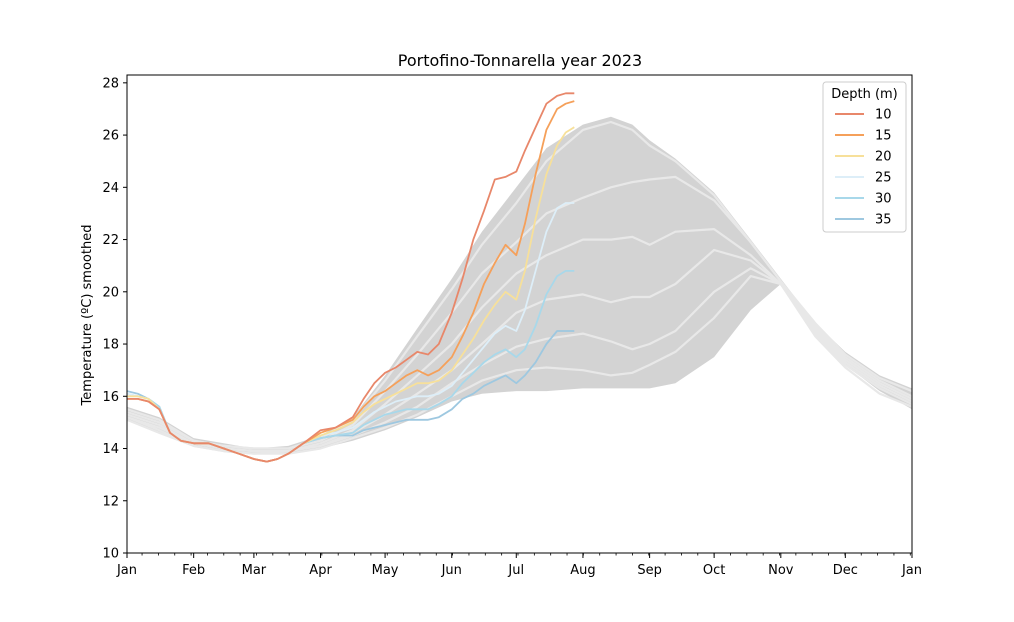 Image resolution: width=1014 pixels, height=622 pixels. What do you see at coordinates (883, 115) in the screenshot?
I see `legend-label: 10` at bounding box center [883, 115].